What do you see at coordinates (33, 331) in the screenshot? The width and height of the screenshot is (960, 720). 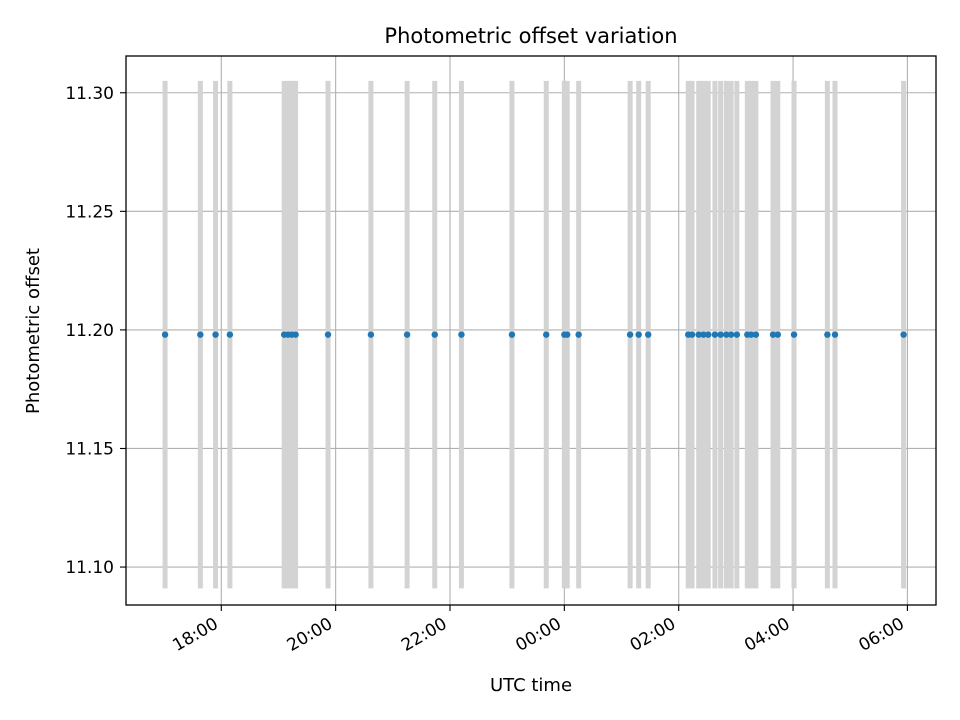 I see `y-axis-label: Photometric offset` at bounding box center [33, 331].